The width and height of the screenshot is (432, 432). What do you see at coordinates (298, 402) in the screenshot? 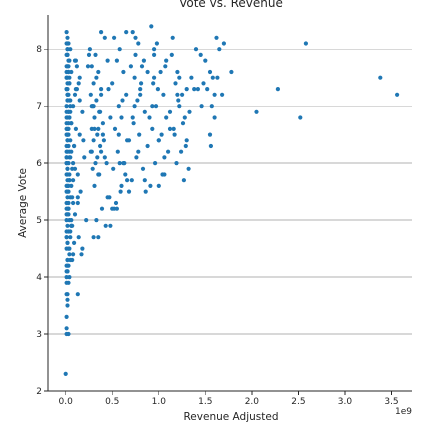
I see `x-tick-label: 2.5` at bounding box center [298, 402].